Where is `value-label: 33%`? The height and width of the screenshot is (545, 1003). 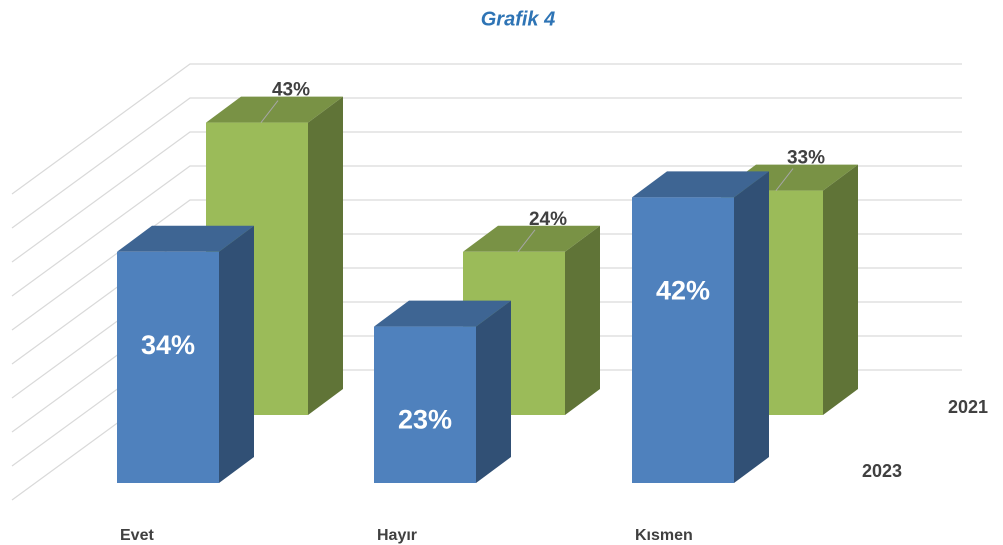 value-label: 33% is located at coordinates (806, 158).